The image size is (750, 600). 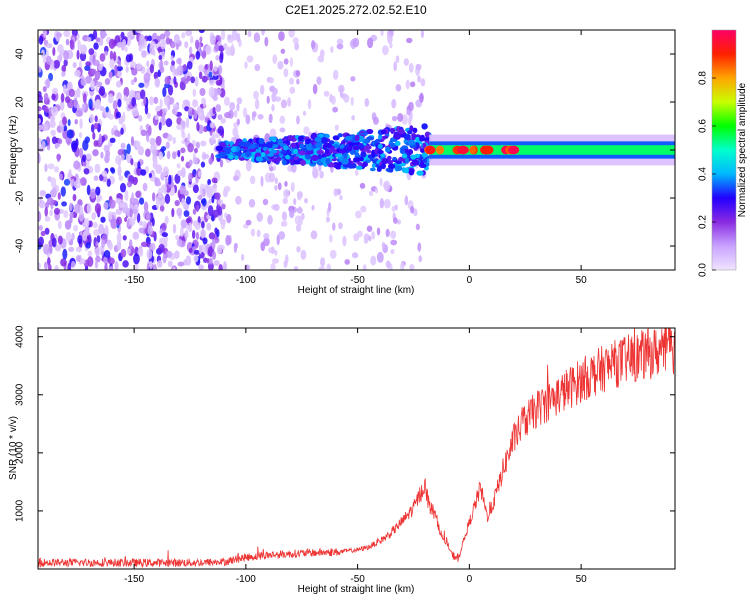 What do you see at coordinates (430, 150) in the screenshot?
I see `spectrogram-peak` at bounding box center [430, 150].